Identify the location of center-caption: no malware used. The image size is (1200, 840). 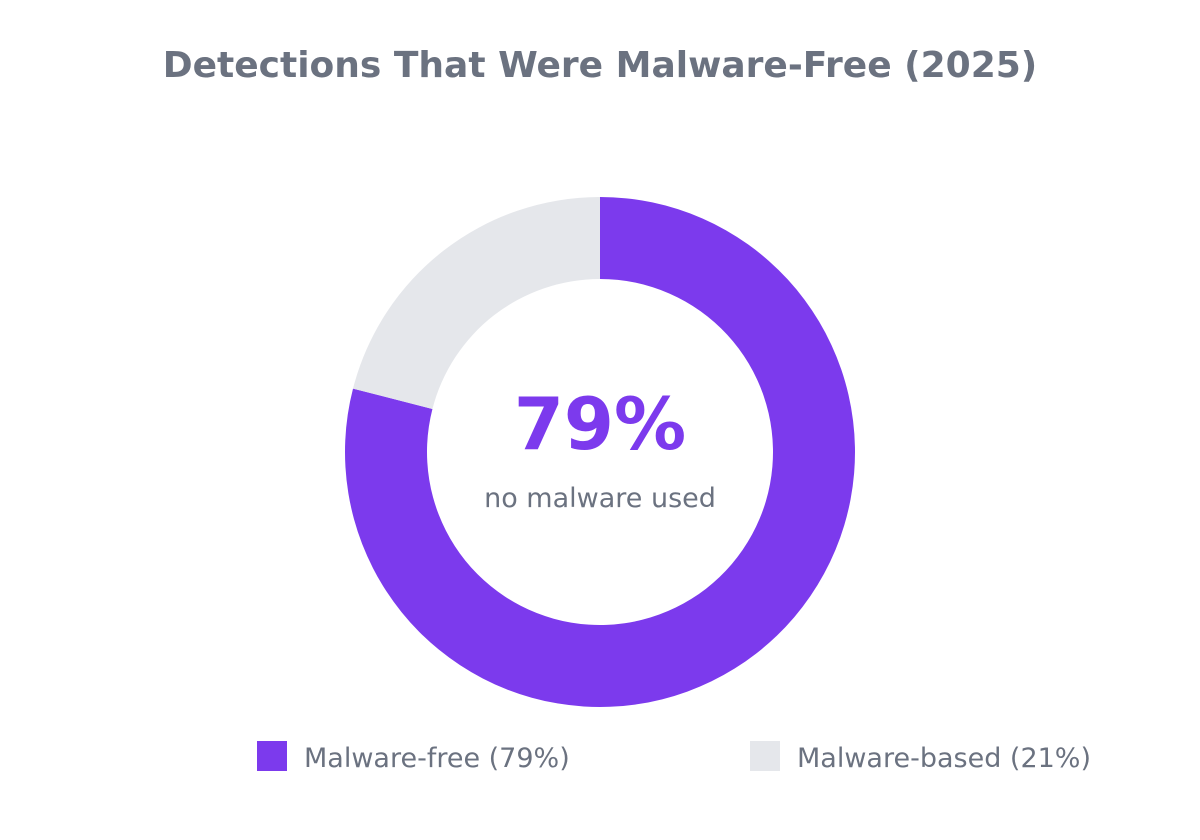
(600, 498).